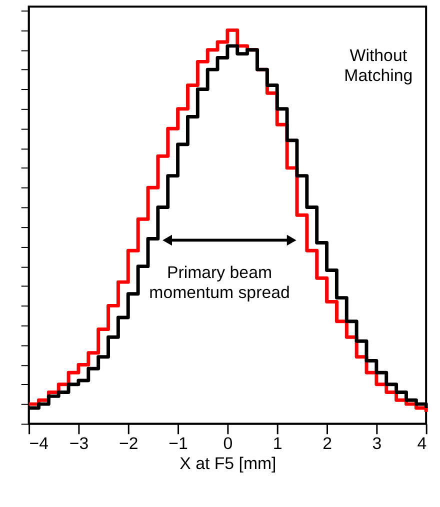 This screenshot has width=440, height=507. What do you see at coordinates (277, 444) in the screenshot?
I see `x-tick-label: 1` at bounding box center [277, 444].